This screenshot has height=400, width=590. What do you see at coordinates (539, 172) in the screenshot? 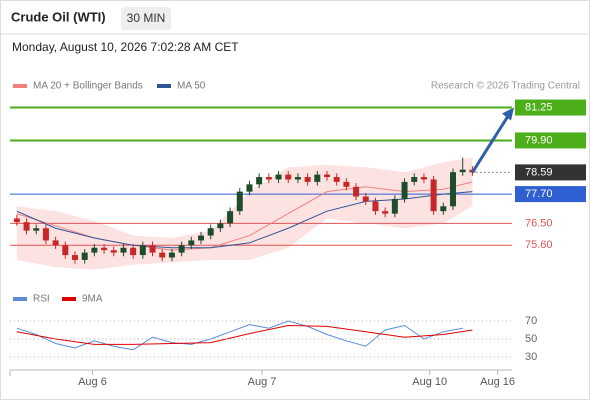
I see `level-label: 78.59` at bounding box center [539, 172].